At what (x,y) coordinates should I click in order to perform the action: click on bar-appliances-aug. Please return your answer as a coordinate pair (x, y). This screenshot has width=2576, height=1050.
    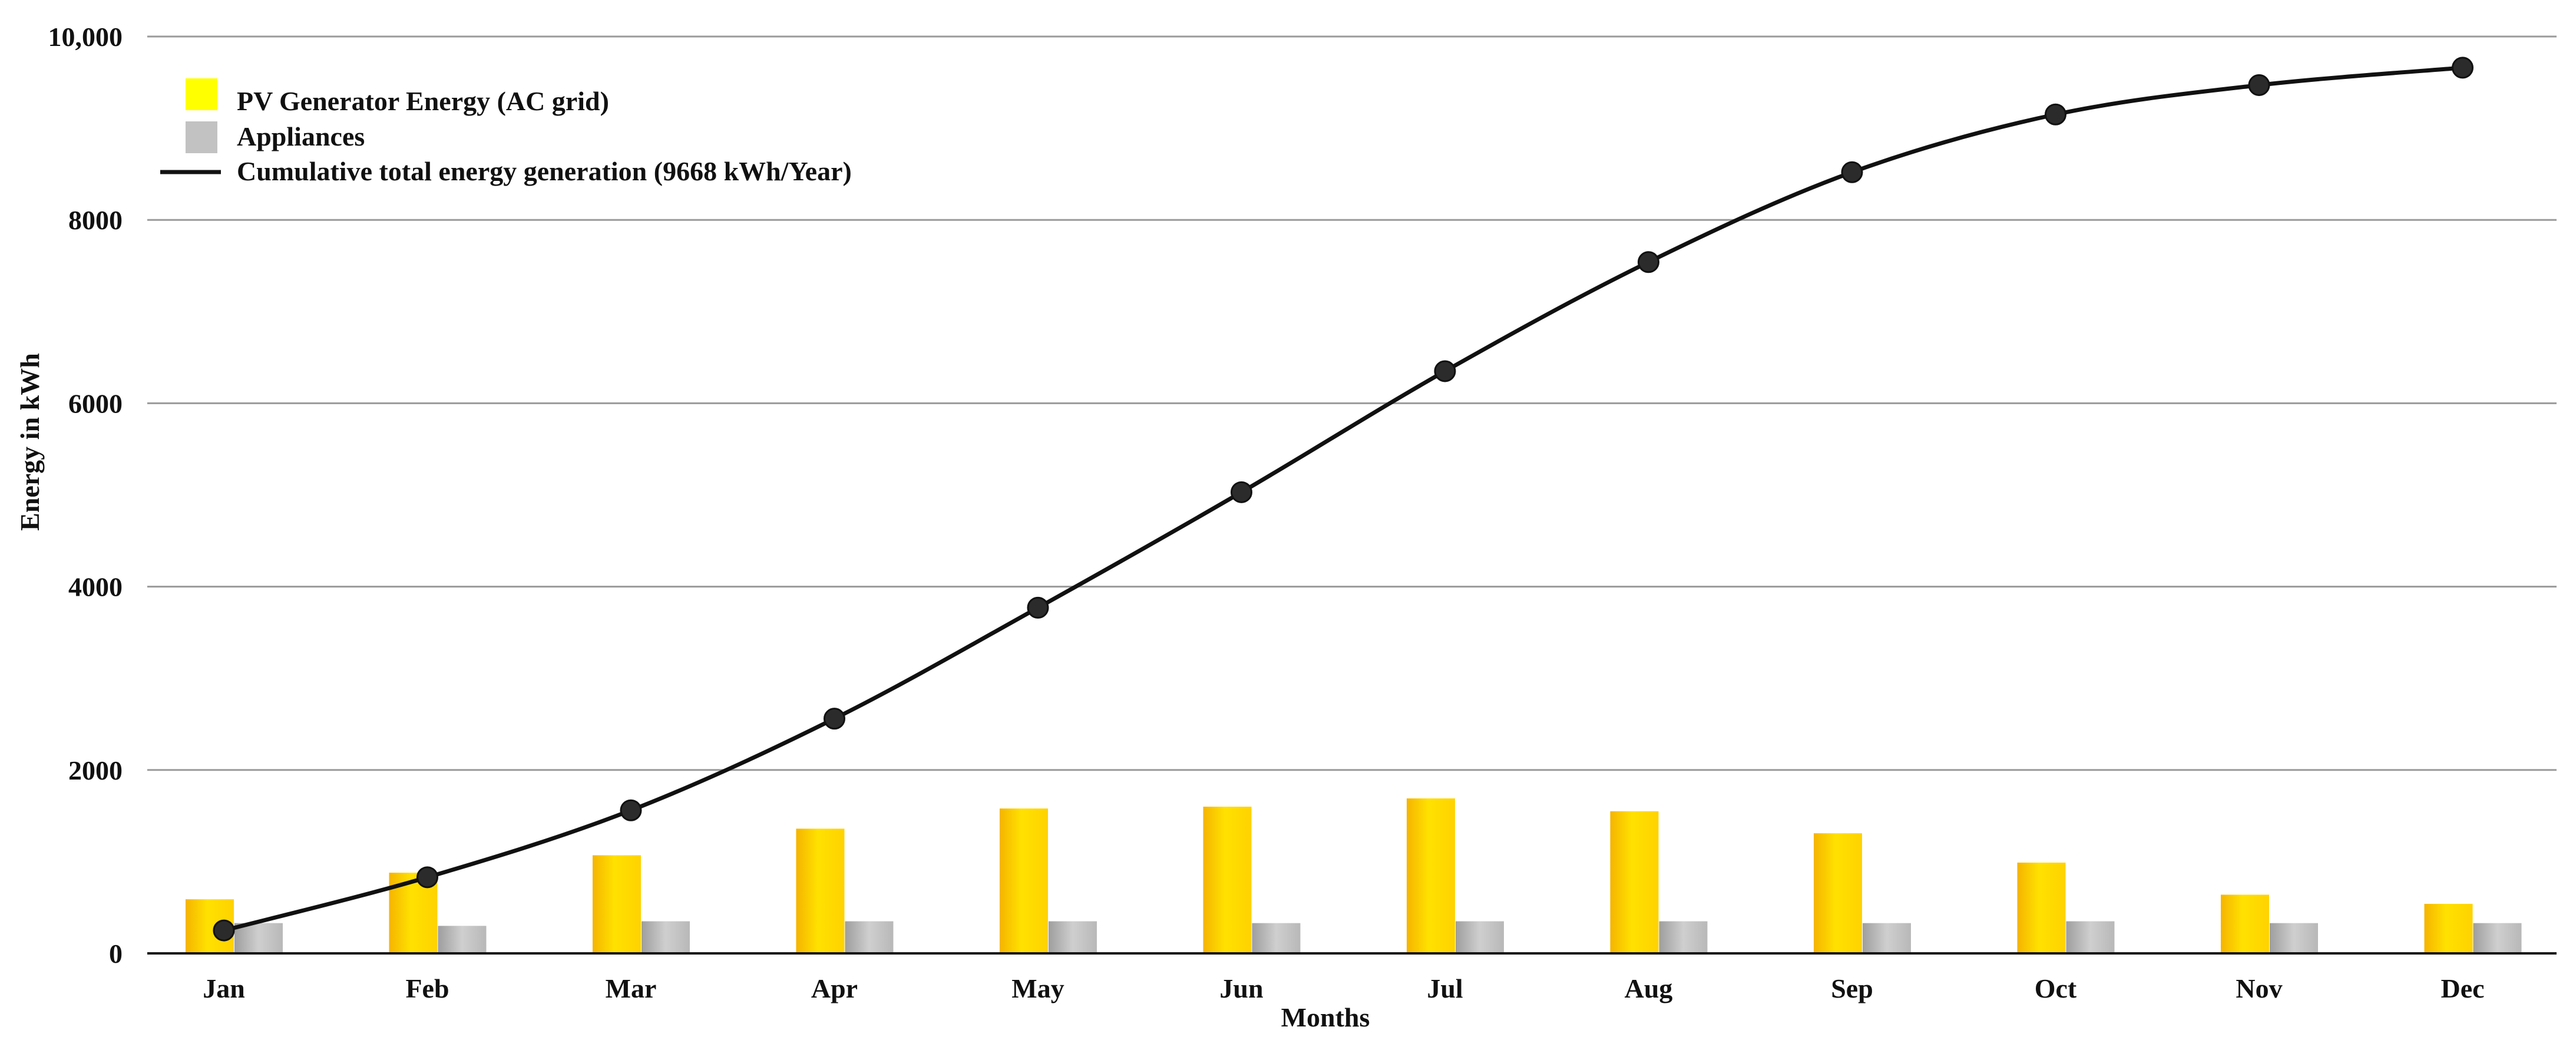
    Looking at the image, I should click on (1683, 937).